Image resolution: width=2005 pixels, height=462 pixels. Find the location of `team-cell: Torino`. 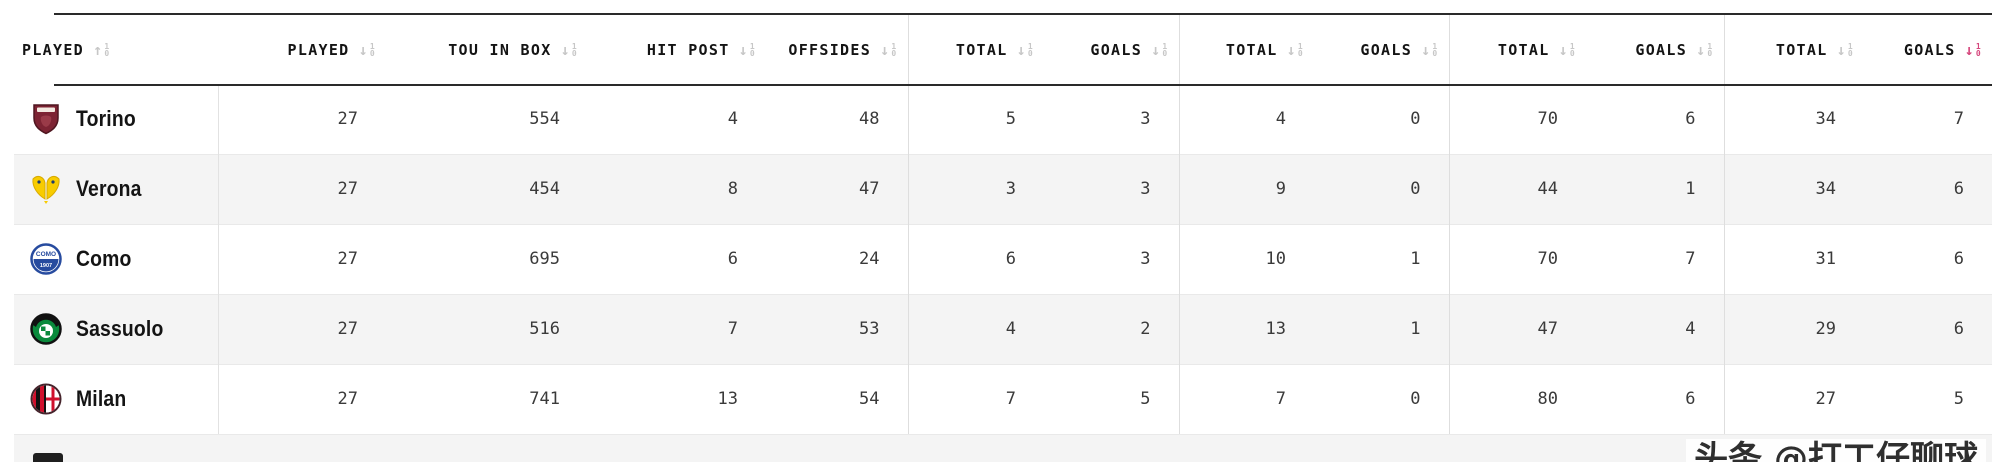

team-cell: Torino is located at coordinates (116, 119).